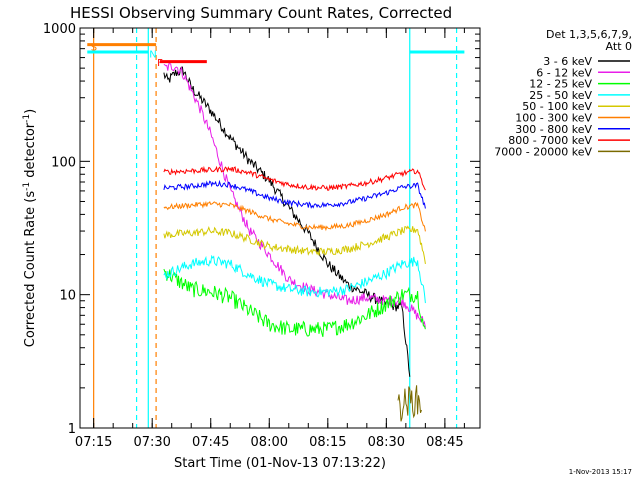 This screenshot has height=480, width=640. I want to click on x-tick-label-0745: 07:45, so click(210, 442).